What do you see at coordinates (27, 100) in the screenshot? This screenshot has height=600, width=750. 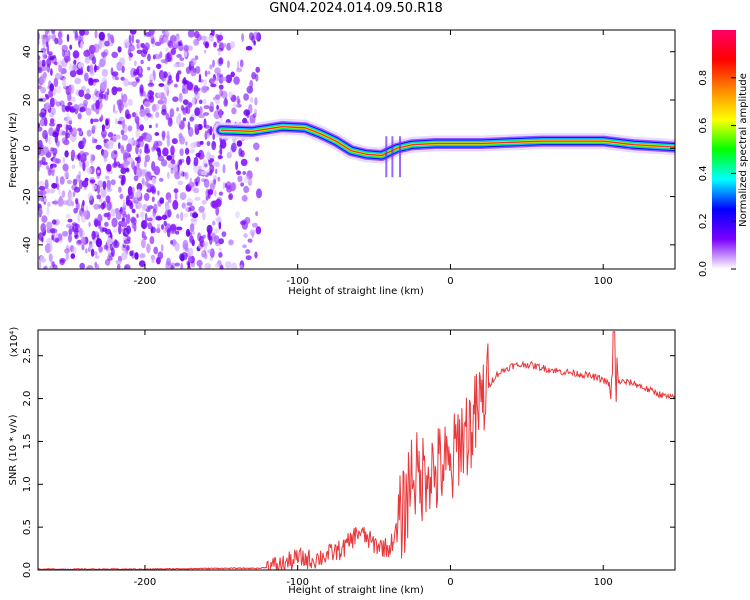 I see `y-tick-label: 20` at bounding box center [27, 100].